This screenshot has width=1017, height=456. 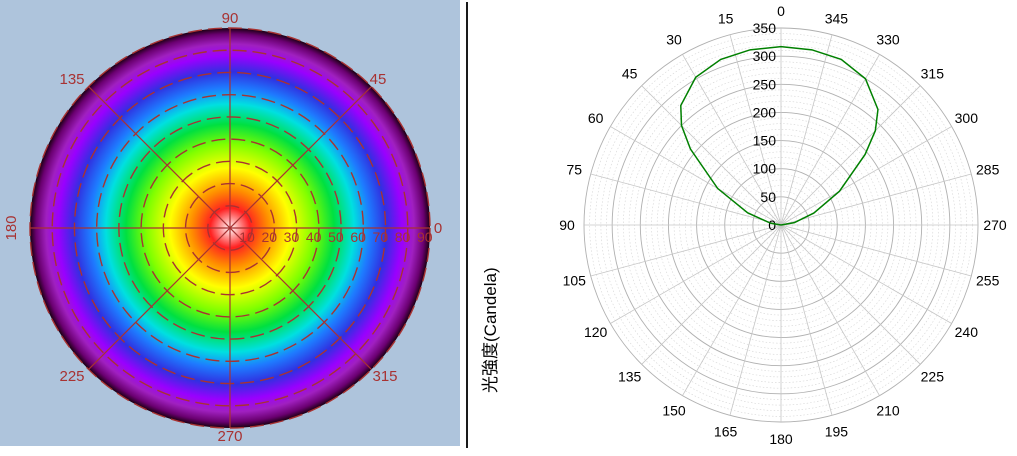 I want to click on angle-tick-label: 270, so click(x=995, y=225).